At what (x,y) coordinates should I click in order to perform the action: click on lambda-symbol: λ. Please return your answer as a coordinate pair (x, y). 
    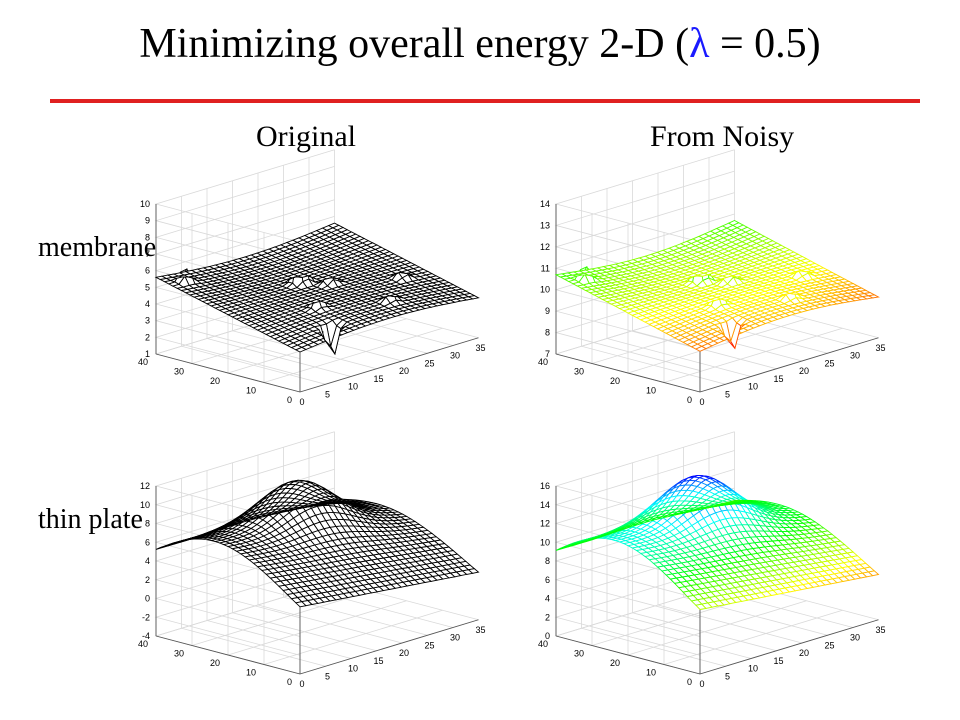
    Looking at the image, I should click on (699, 44).